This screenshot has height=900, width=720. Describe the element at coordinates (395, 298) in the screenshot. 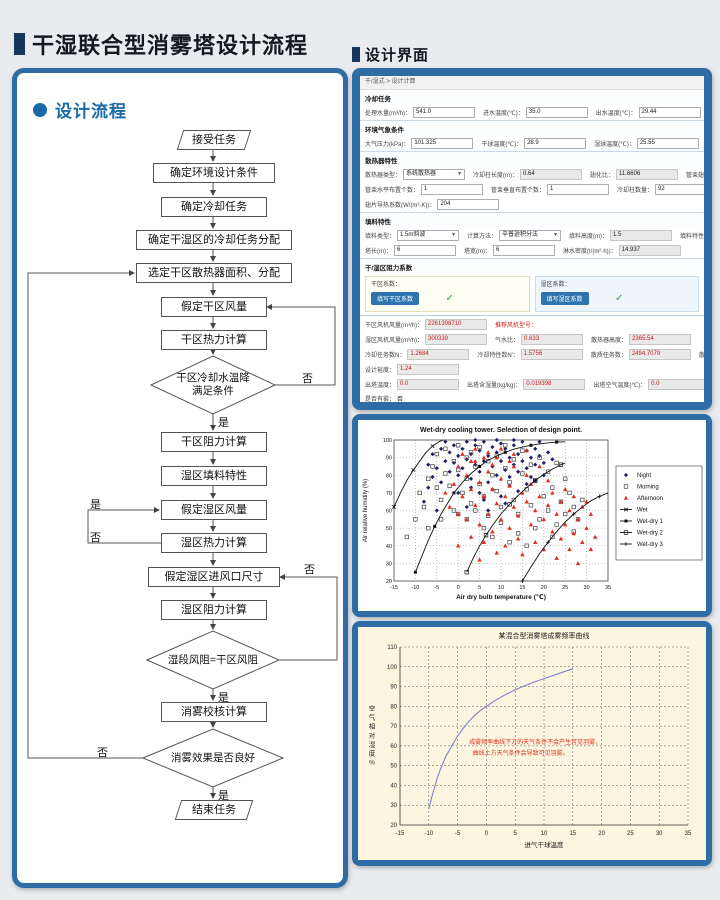

I see `fill-dry-coef-button: 填写干区系数` at that location.